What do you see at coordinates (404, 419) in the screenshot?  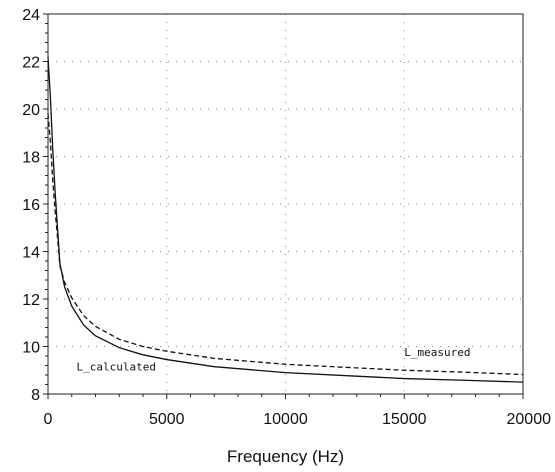 I see `x-tick-label: 15000` at bounding box center [404, 419].